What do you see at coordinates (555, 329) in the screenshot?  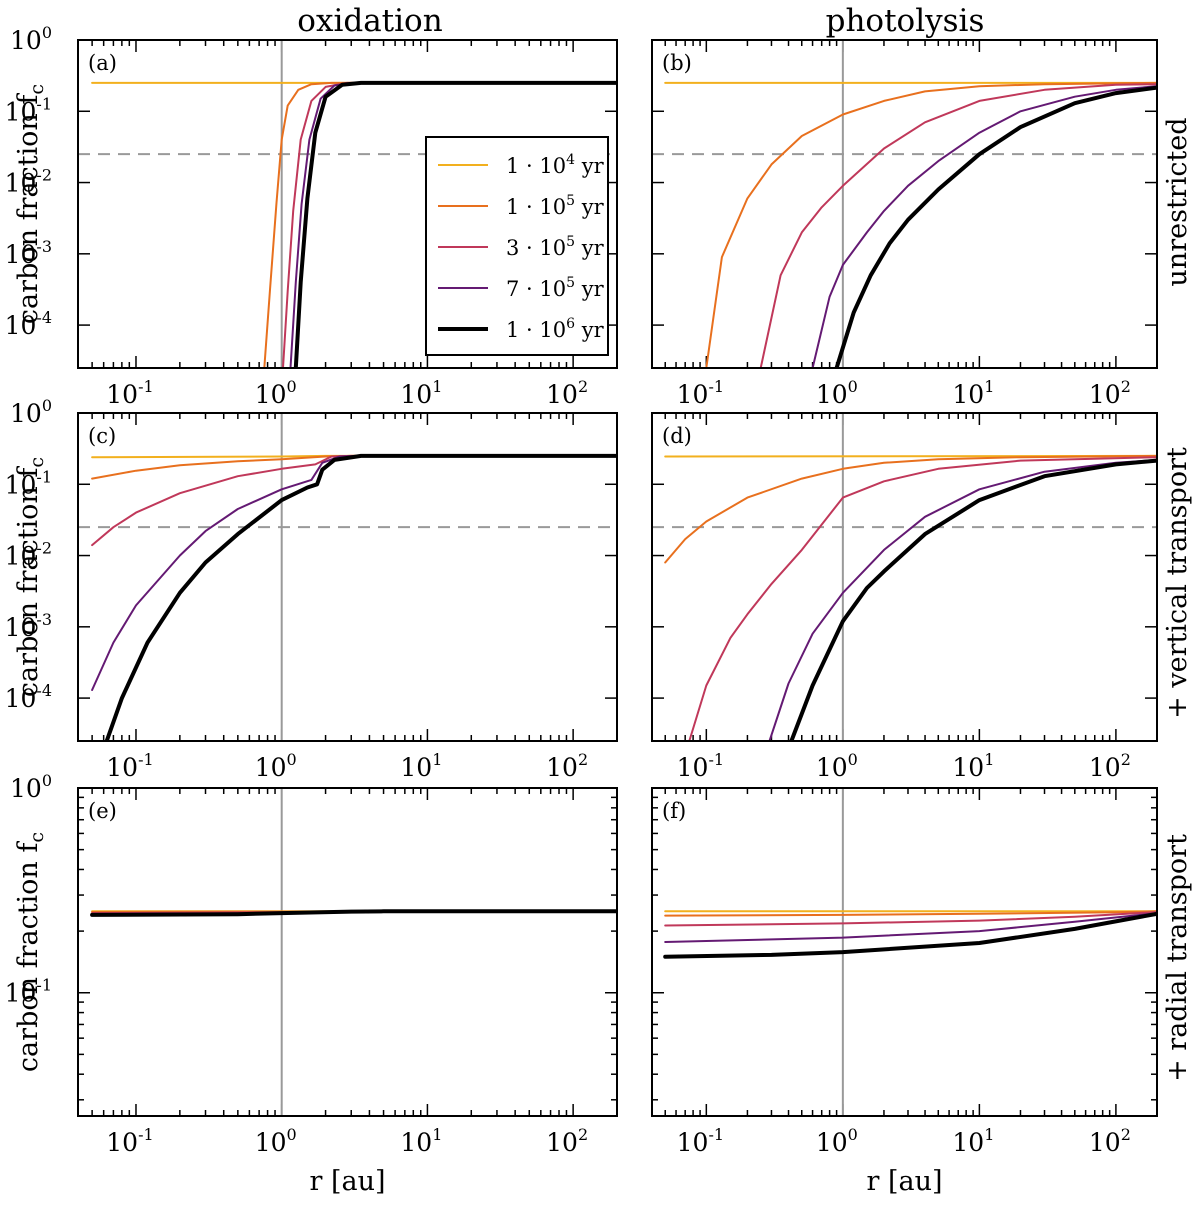 I see `legend-label: 1 · 106 yr` at bounding box center [555, 329].